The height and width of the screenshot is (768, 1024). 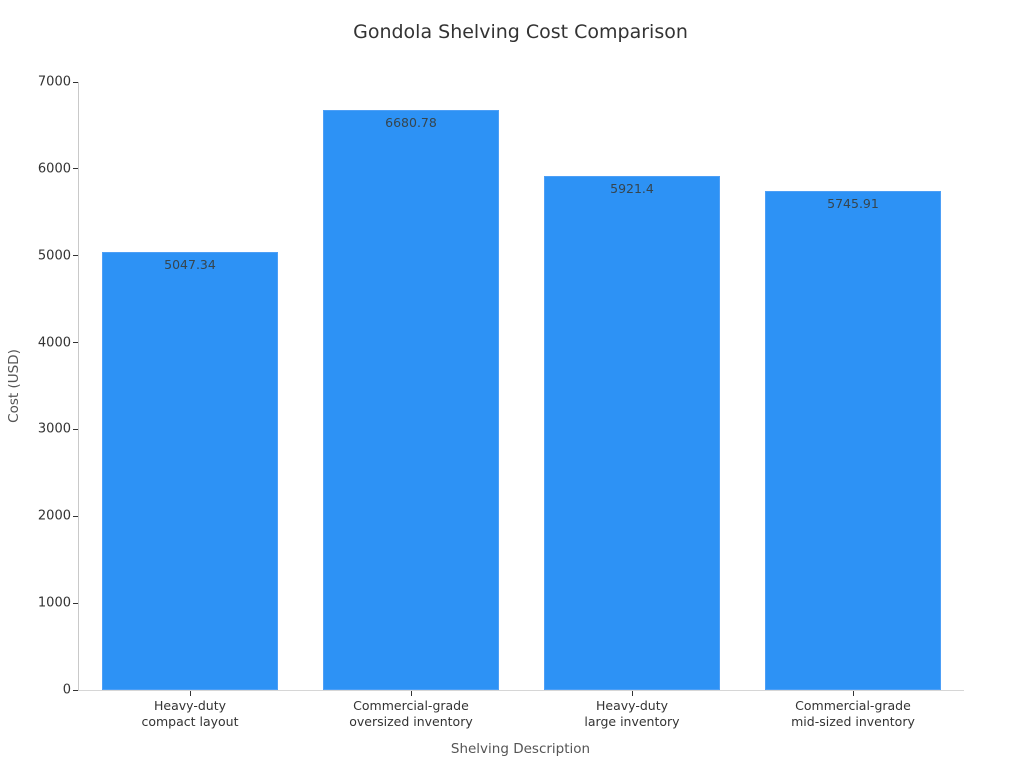 I want to click on y-tick-label: 7000, so click(x=54, y=82).